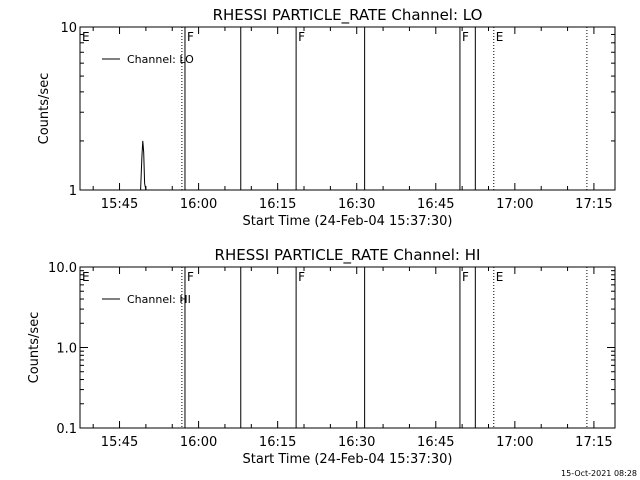 The width and height of the screenshot is (640, 480). Describe the element at coordinates (66, 349) in the screenshot. I see `y-tick-label: 1.0` at that location.